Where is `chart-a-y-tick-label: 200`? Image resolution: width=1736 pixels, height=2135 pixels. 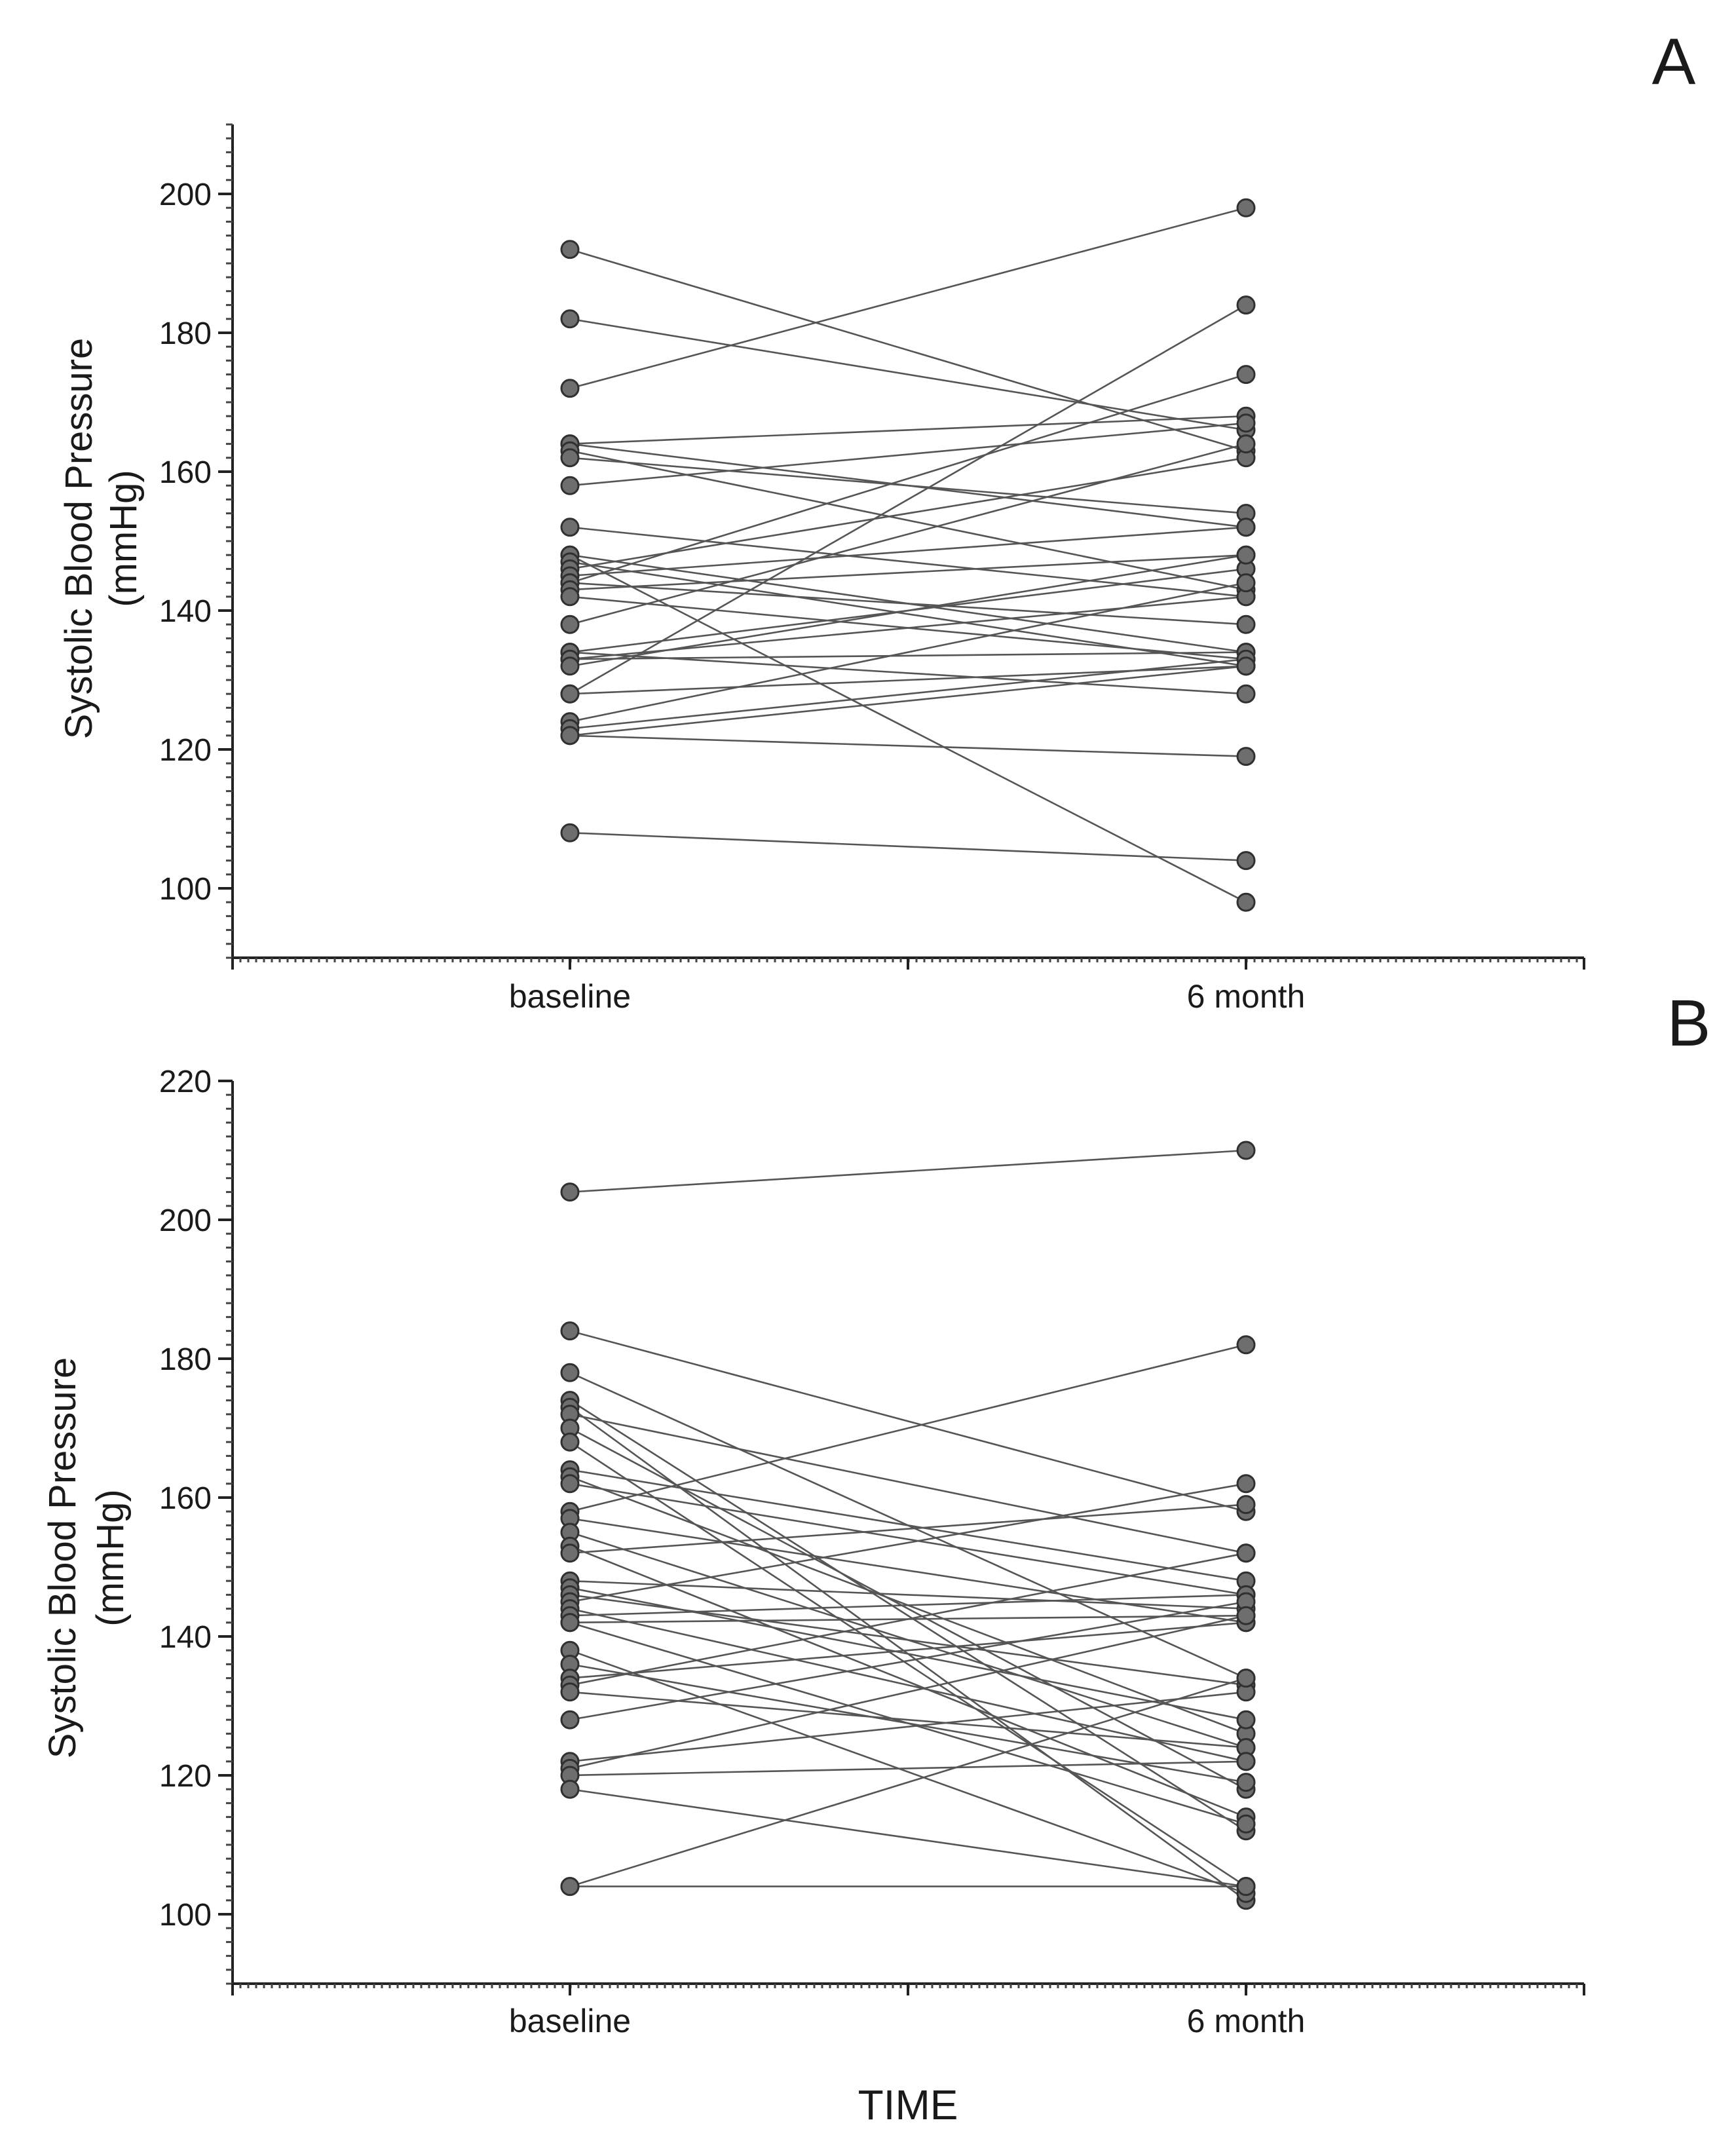 chart-a-y-tick-label: 200 is located at coordinates (185, 195).